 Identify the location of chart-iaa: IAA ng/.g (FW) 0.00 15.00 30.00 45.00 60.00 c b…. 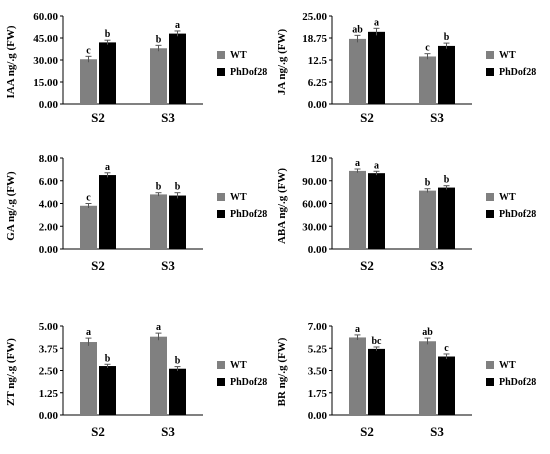
(136, 68).